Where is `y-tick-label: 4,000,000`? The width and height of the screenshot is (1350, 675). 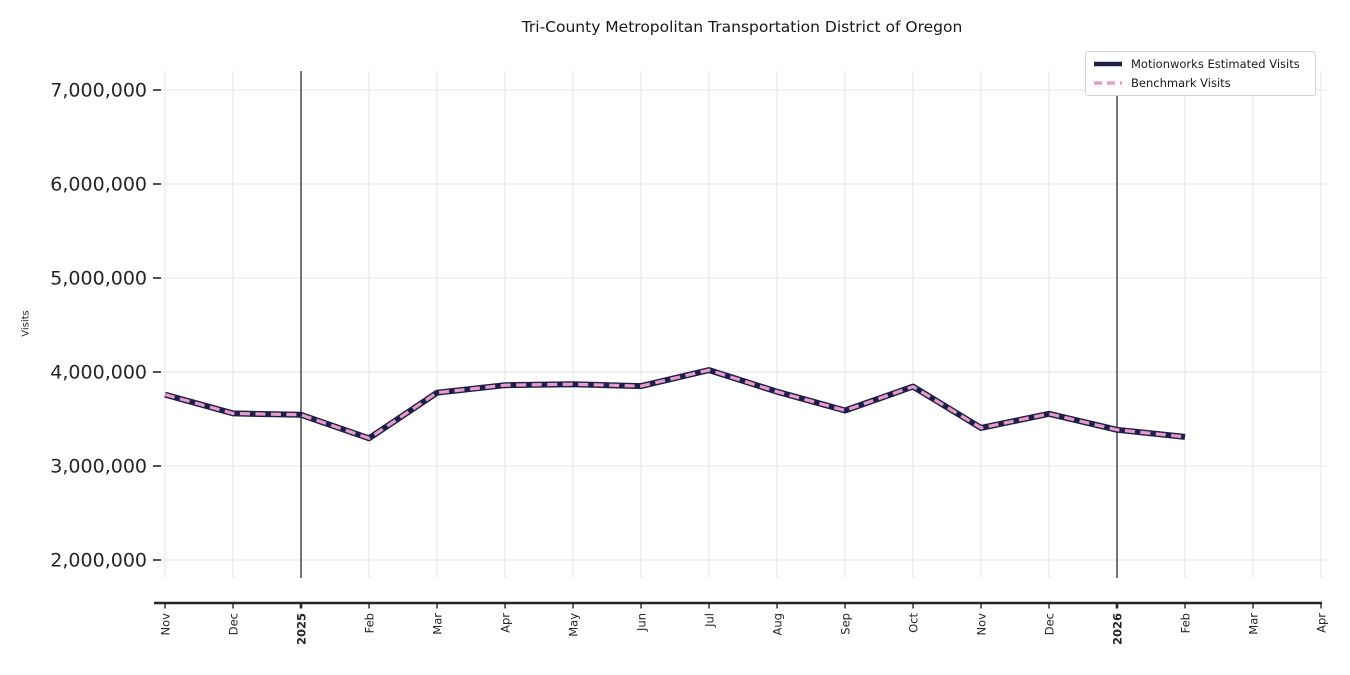 y-tick-label: 4,000,000 is located at coordinates (98, 373).